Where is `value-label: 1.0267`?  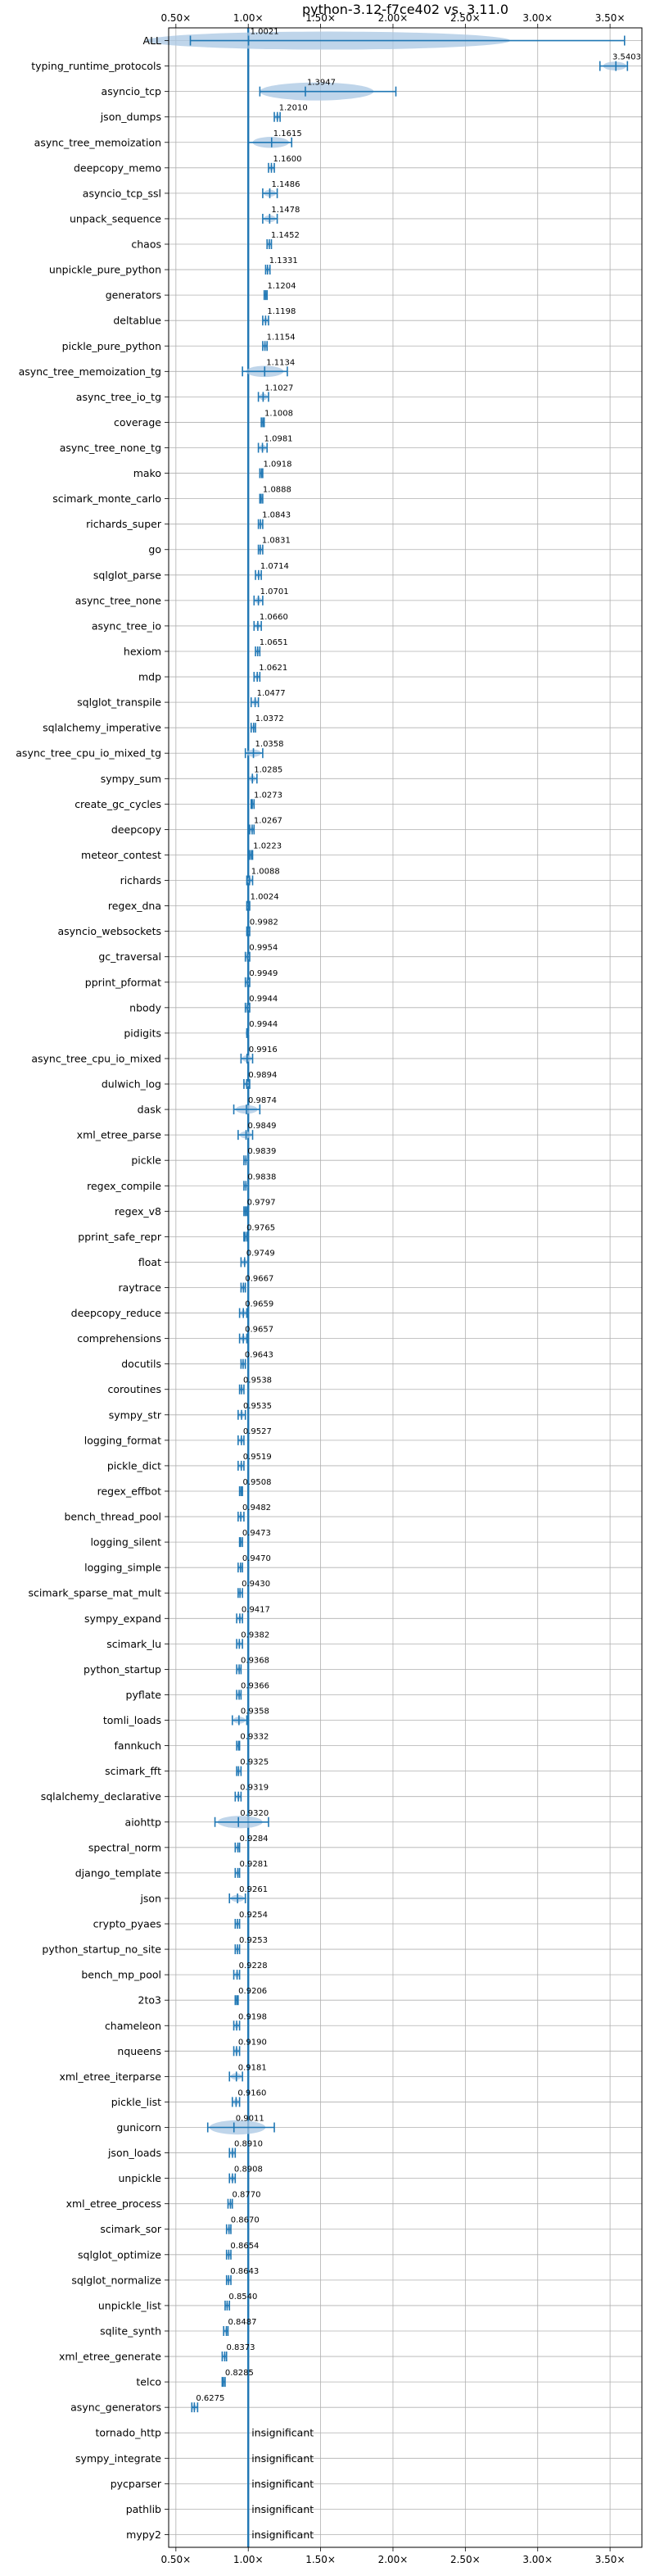
value-label: 1.0267 is located at coordinates (268, 820).